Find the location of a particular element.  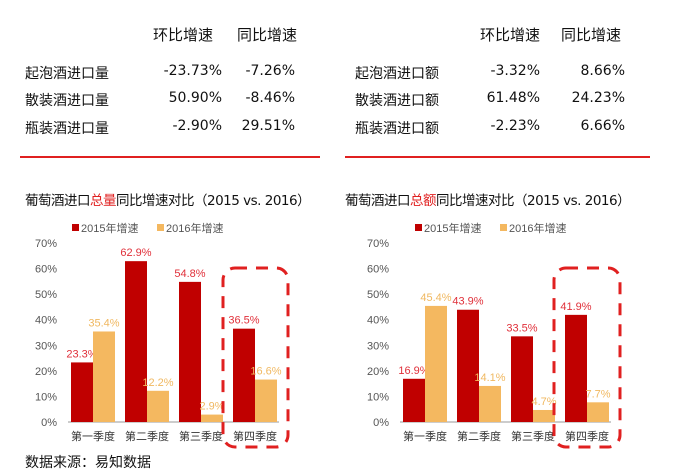

row-mom: -23.73% is located at coordinates (192, 71).